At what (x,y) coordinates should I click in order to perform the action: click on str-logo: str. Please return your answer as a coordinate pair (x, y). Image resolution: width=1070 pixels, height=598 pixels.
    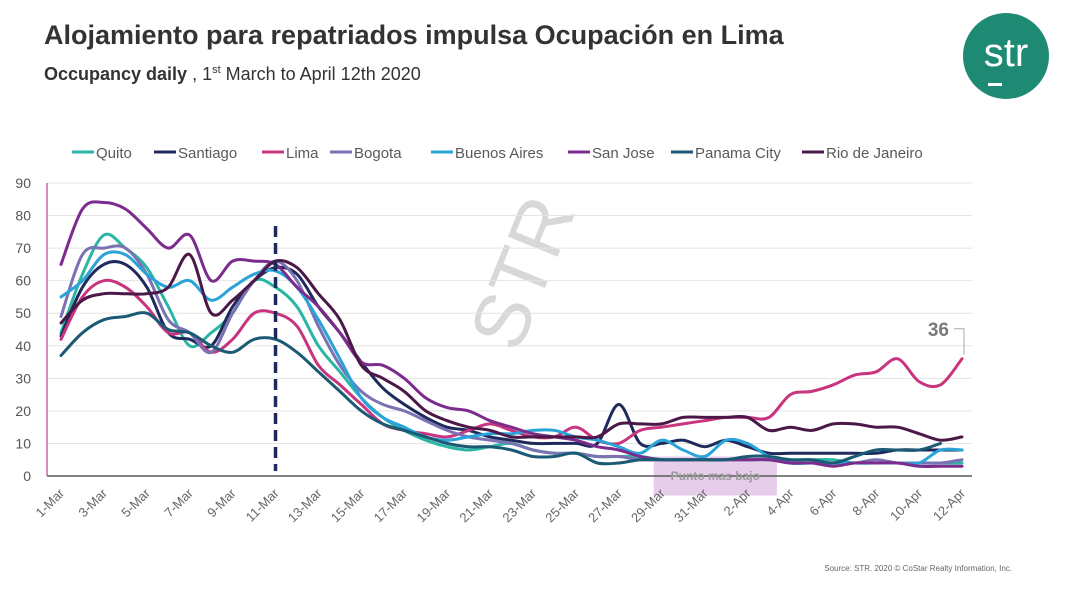
    Looking at the image, I should click on (1006, 56).